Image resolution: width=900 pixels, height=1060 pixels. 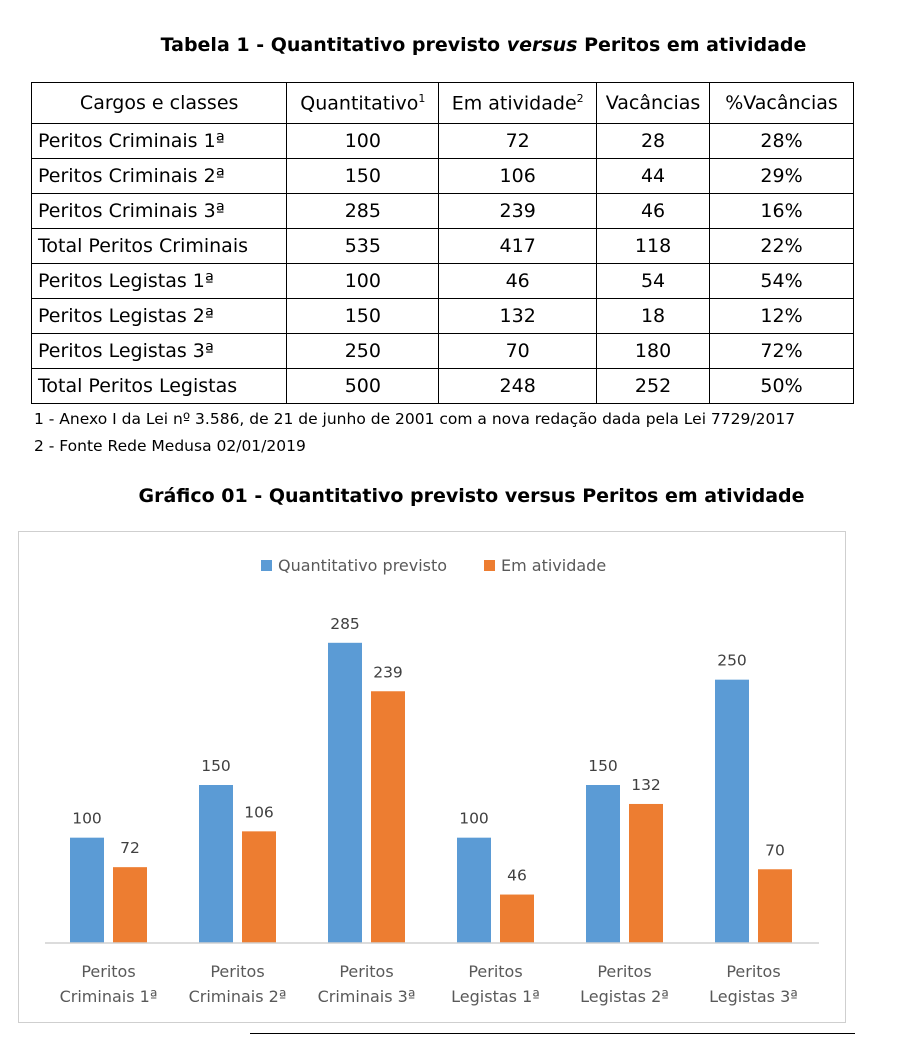 What do you see at coordinates (87, 819) in the screenshot?
I see `data-label-0-0: 100` at bounding box center [87, 819].